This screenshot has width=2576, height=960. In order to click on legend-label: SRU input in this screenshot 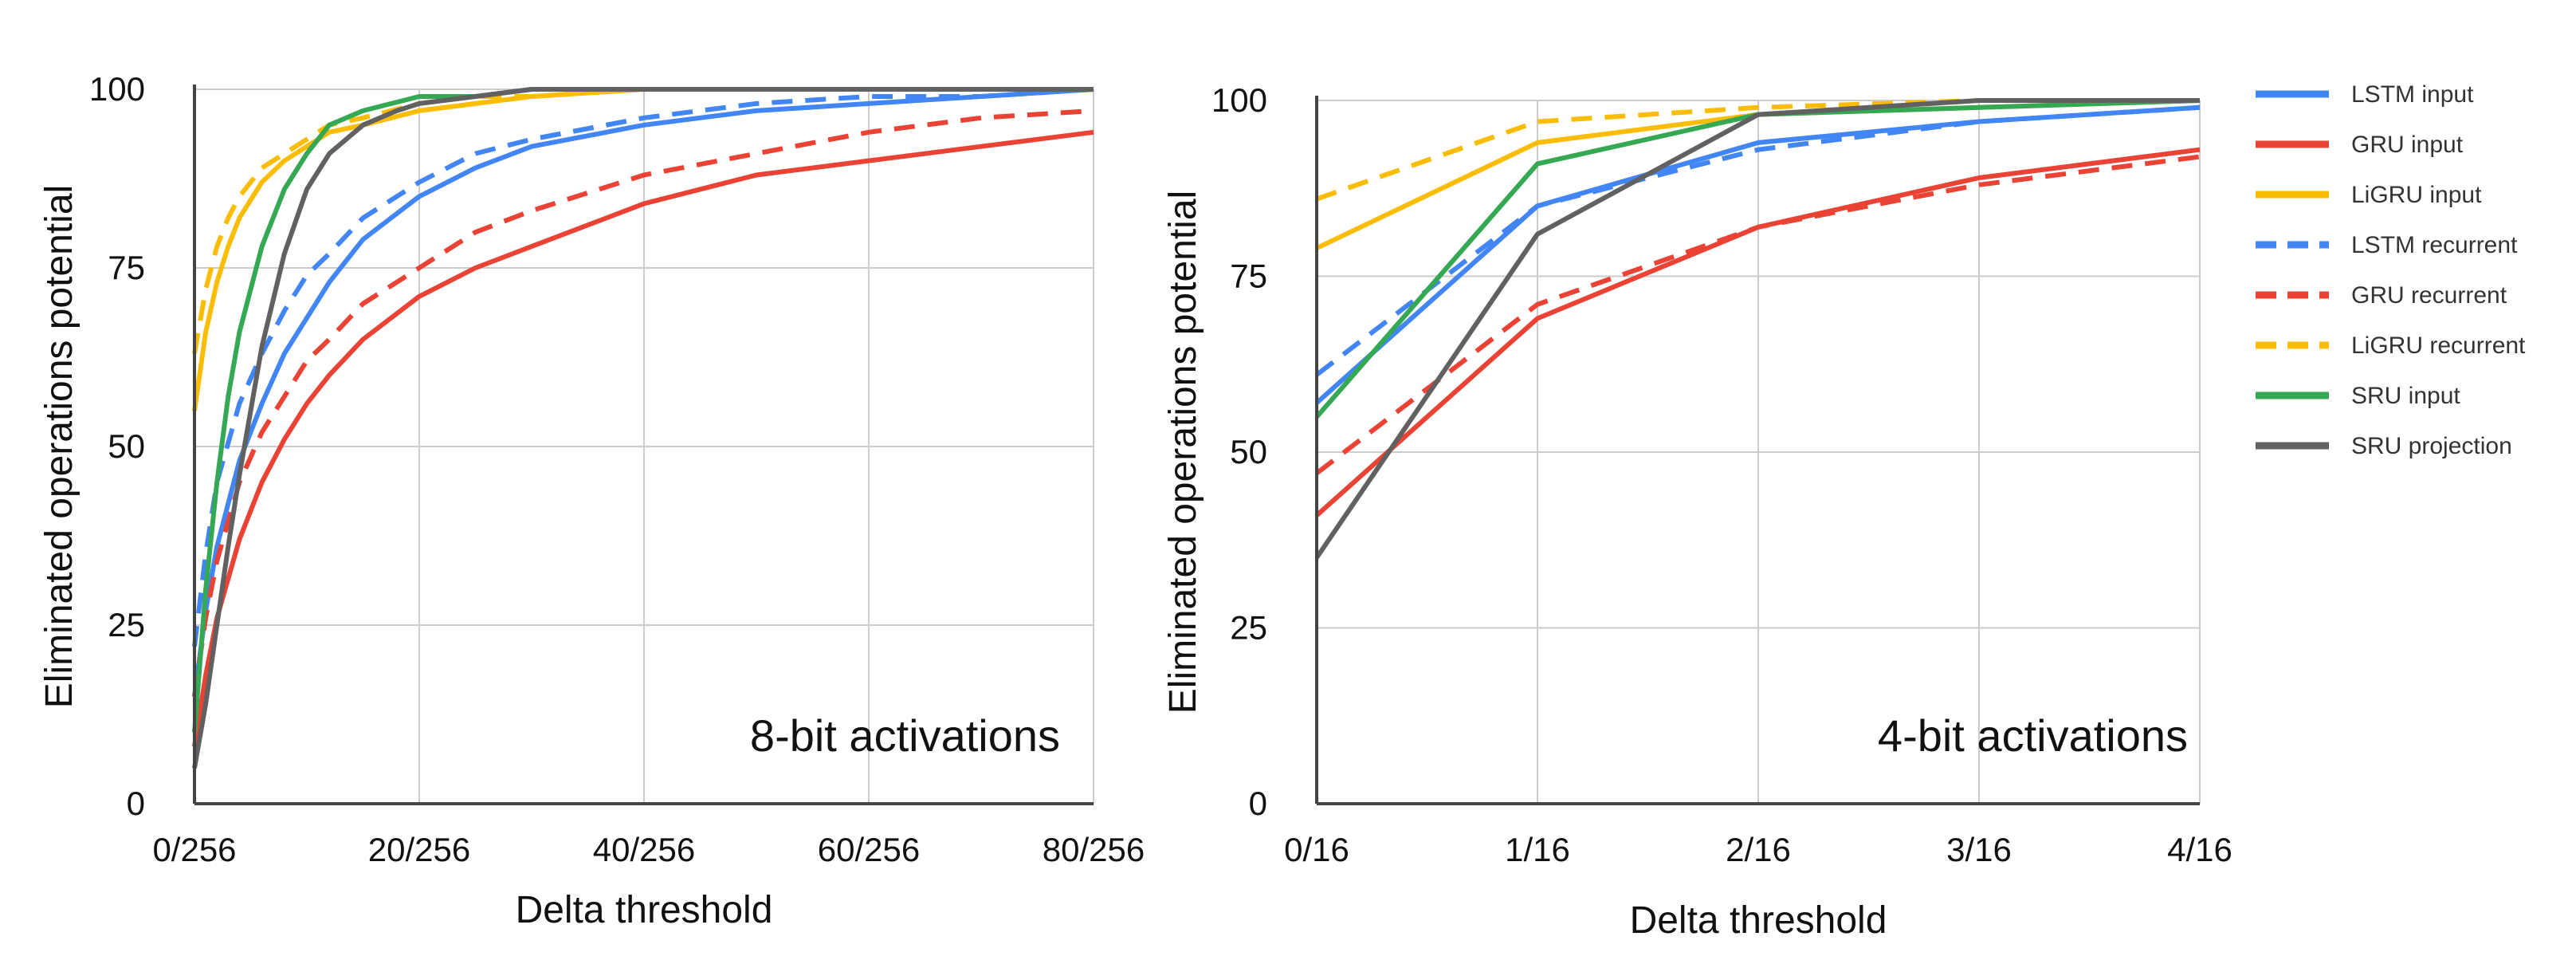, I will do `click(2405, 396)`.